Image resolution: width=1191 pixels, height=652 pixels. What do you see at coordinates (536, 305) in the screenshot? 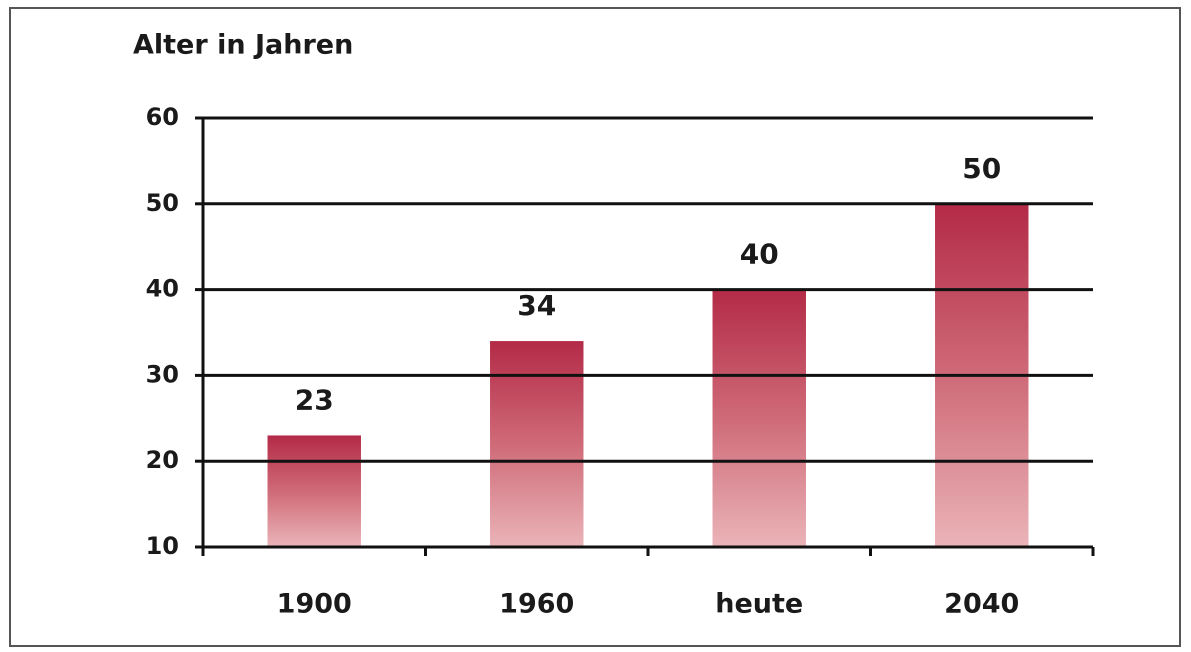
I see `data-label: 34` at bounding box center [536, 305].